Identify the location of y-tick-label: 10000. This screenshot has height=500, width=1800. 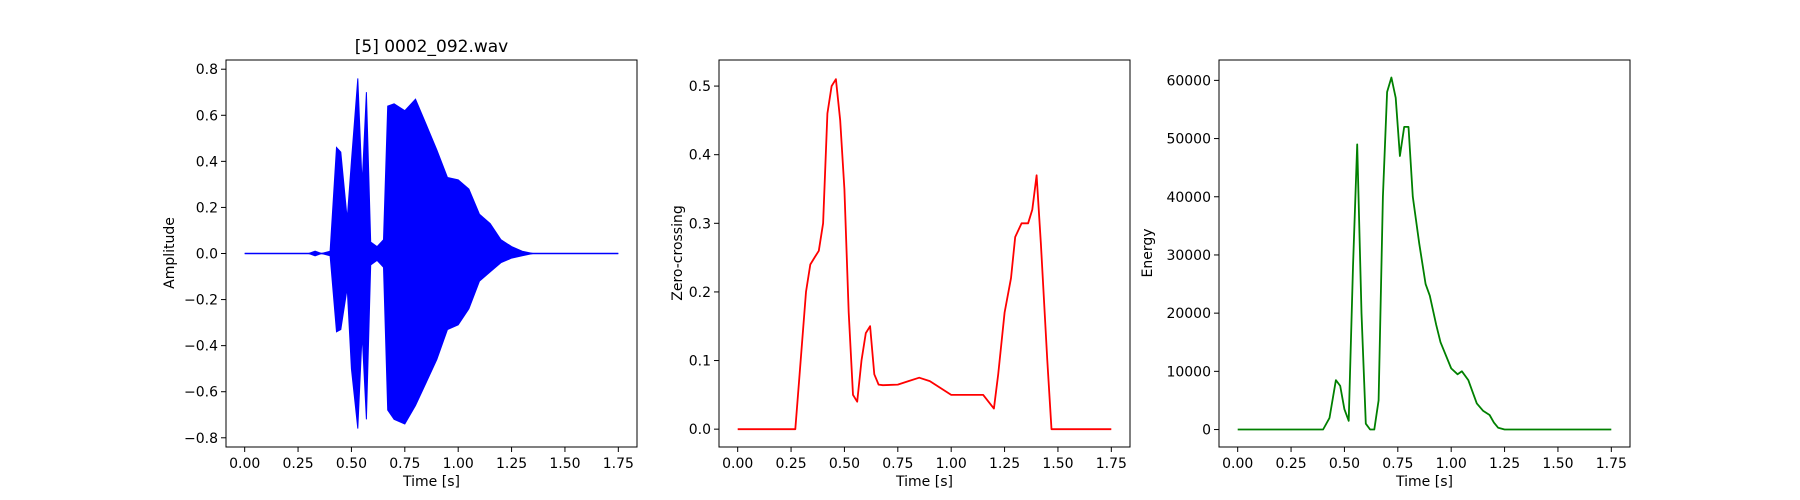
(1188, 372).